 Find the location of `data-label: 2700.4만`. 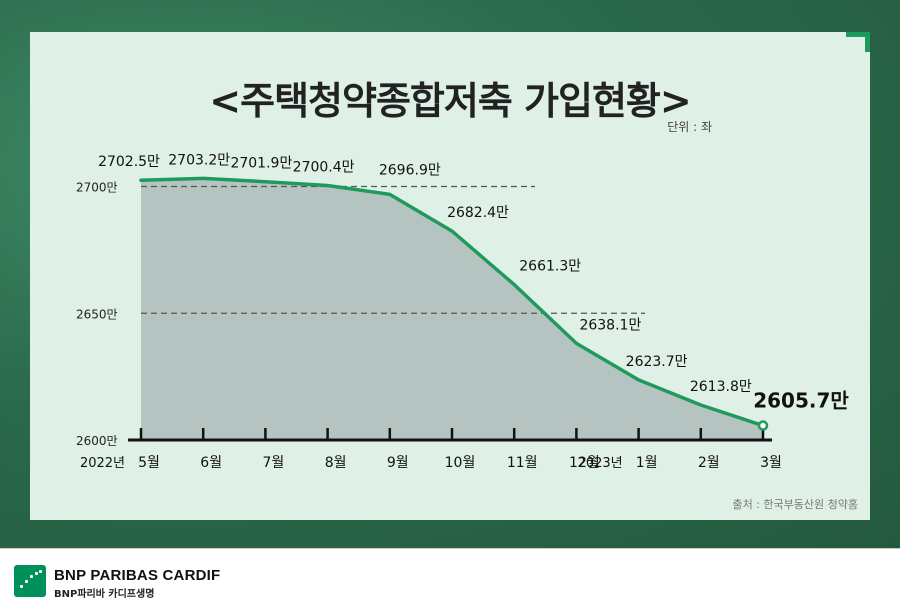

data-label: 2700.4만 is located at coordinates (324, 168).